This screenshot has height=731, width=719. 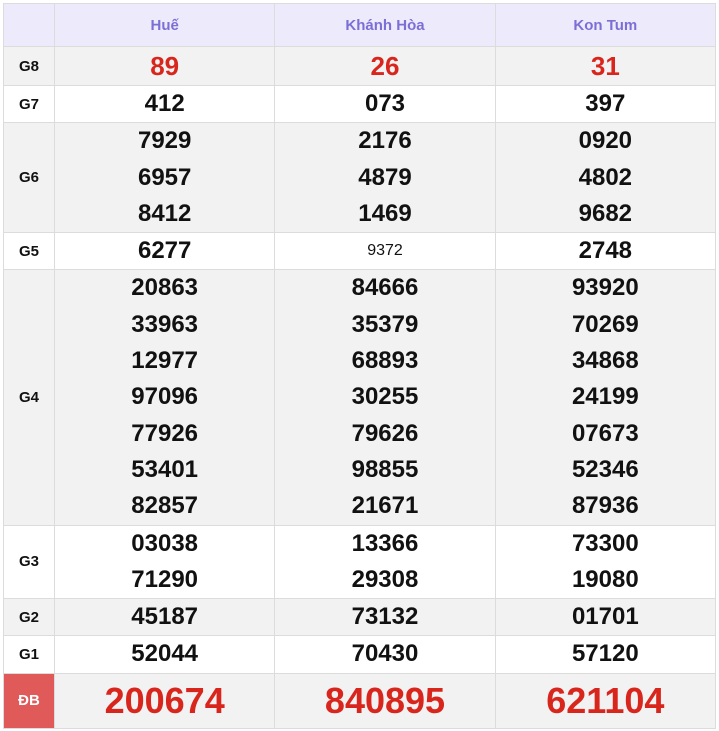 I want to click on result-number: 13366, so click(x=385, y=543).